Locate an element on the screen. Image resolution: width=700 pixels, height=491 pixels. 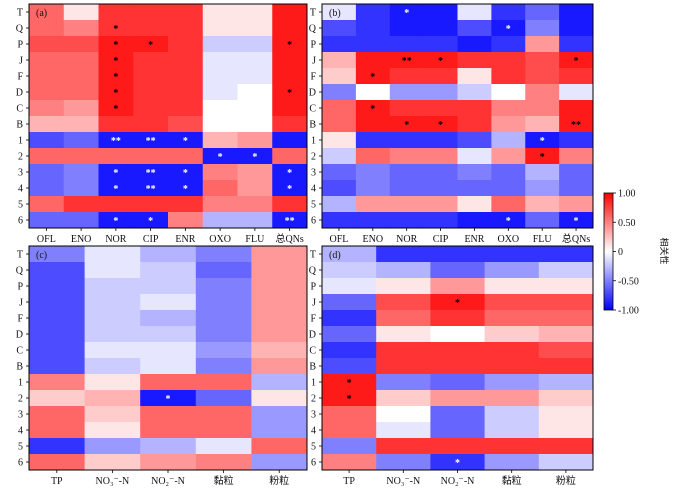
colorbar-tick-label: -0.50 is located at coordinates (628, 281).